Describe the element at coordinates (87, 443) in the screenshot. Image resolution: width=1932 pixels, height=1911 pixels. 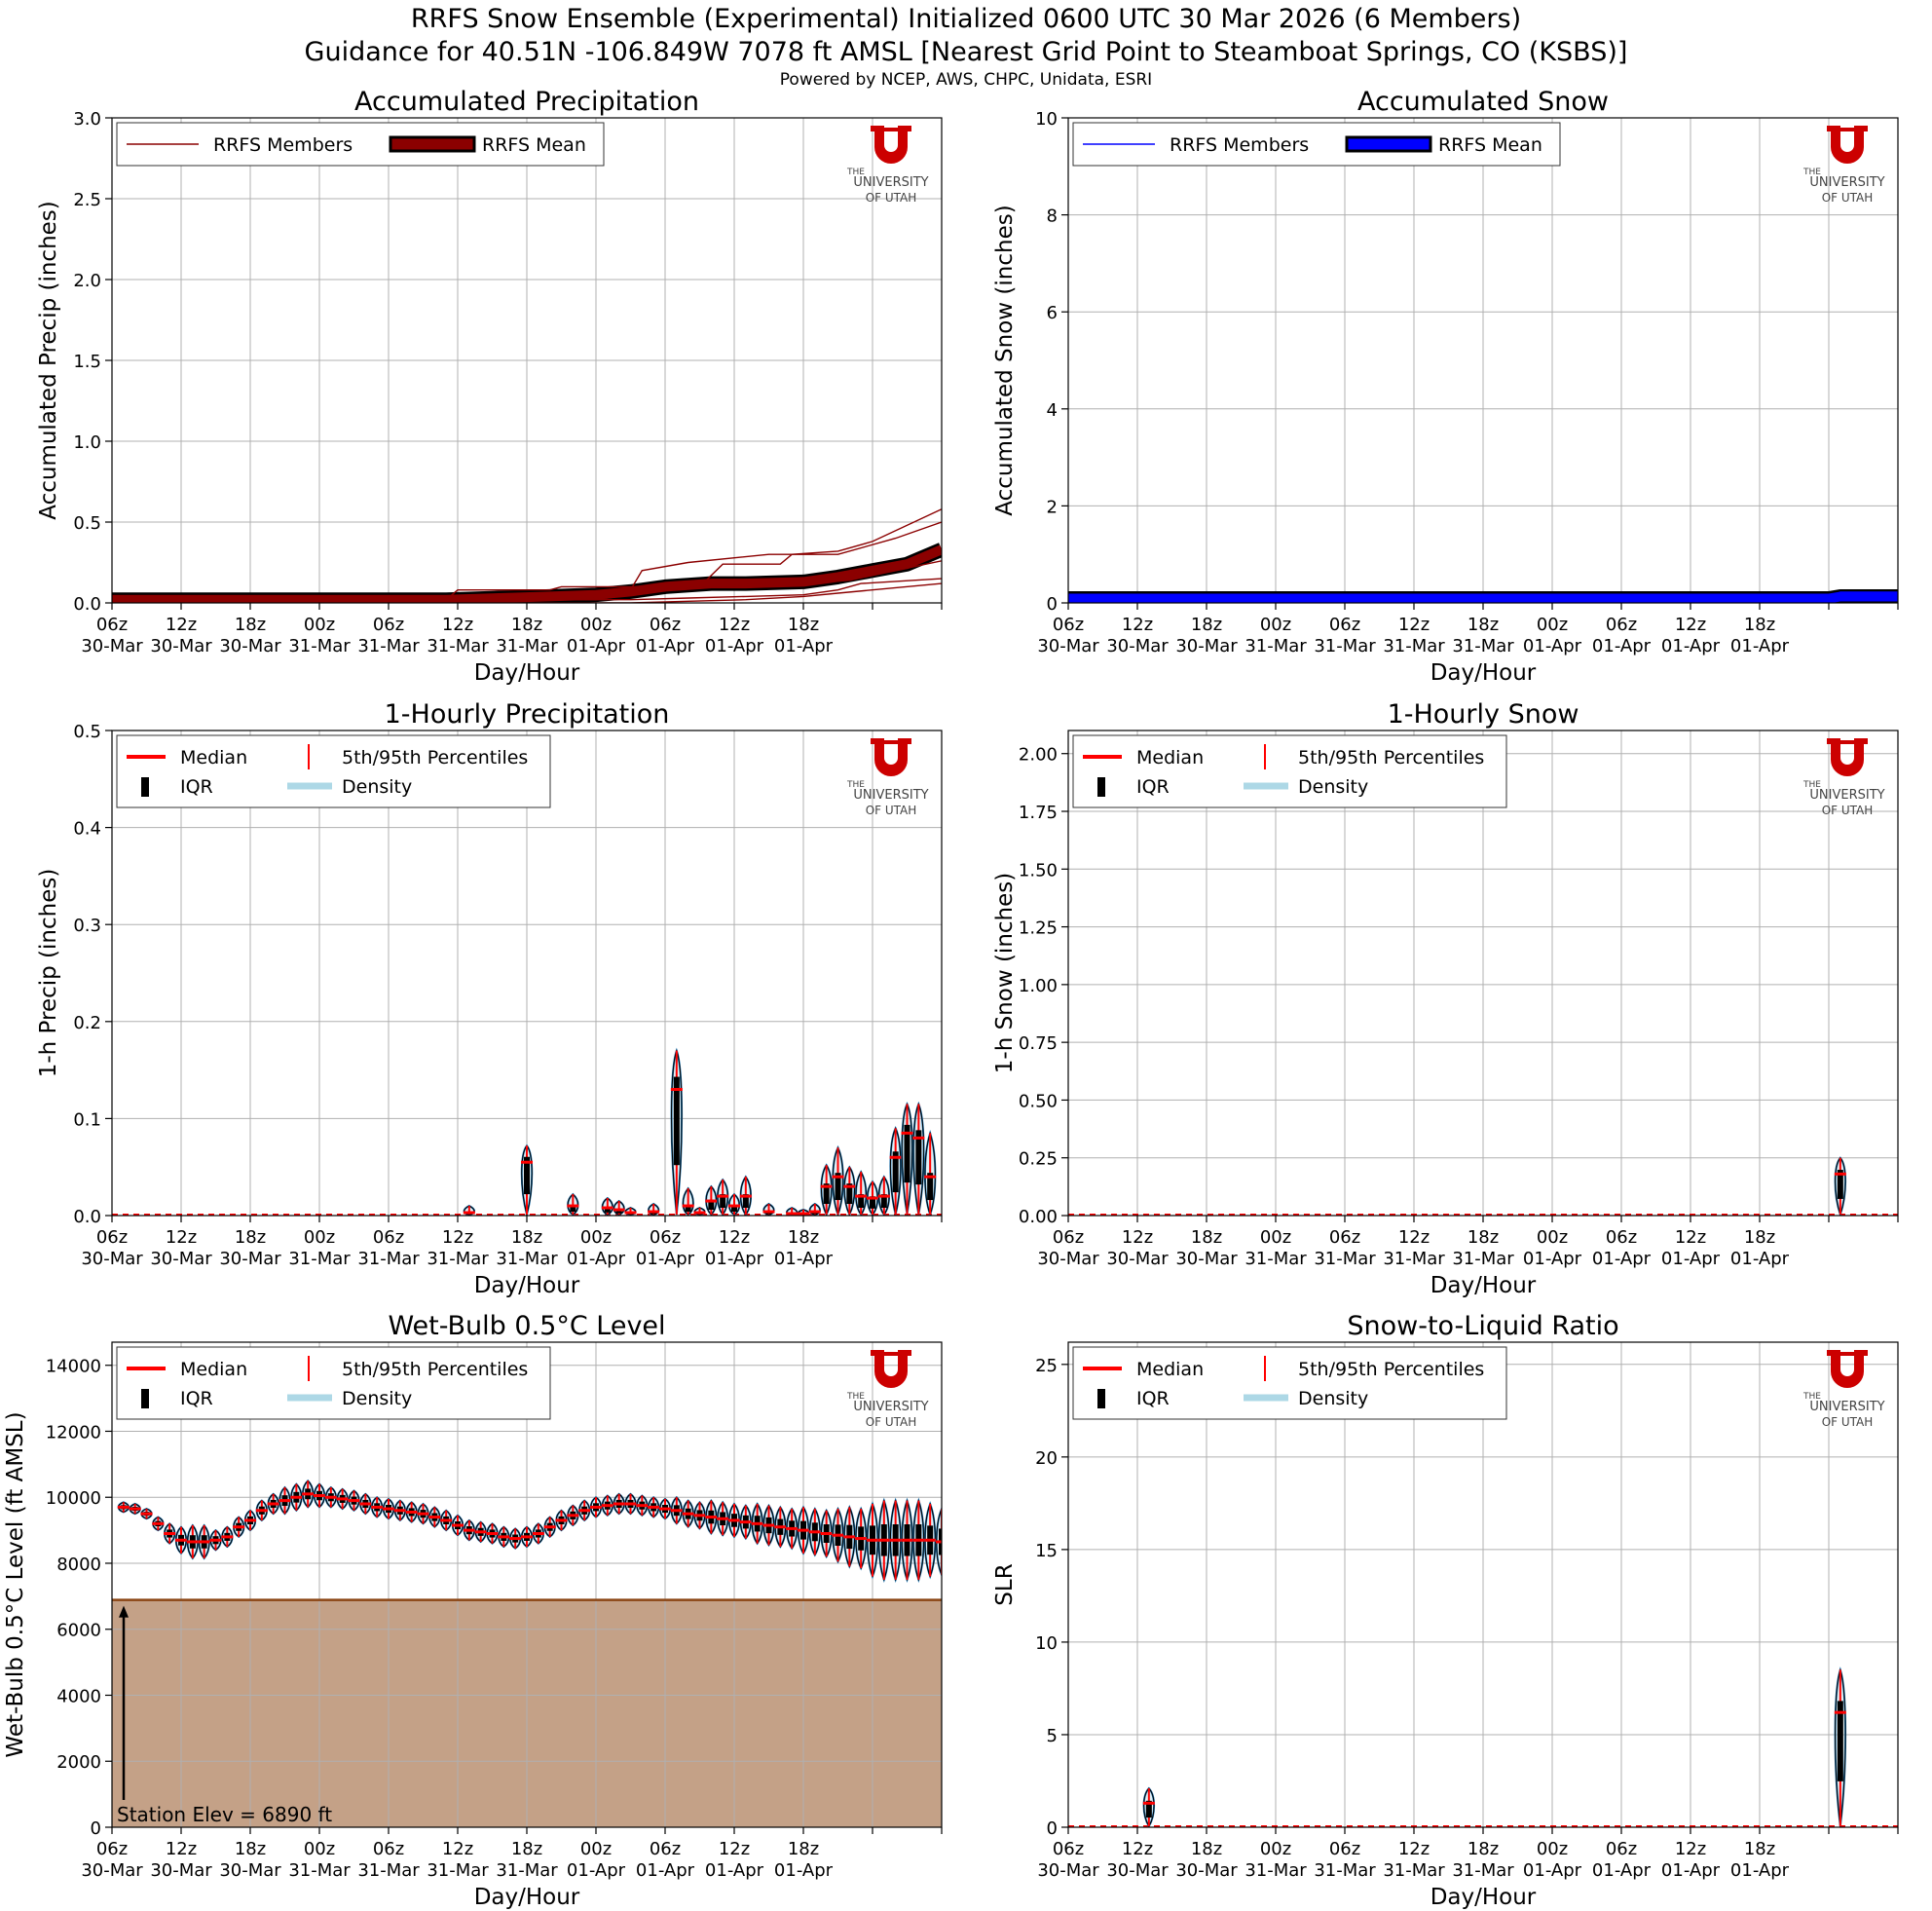
I see `y-tick-label: 1.0` at that location.